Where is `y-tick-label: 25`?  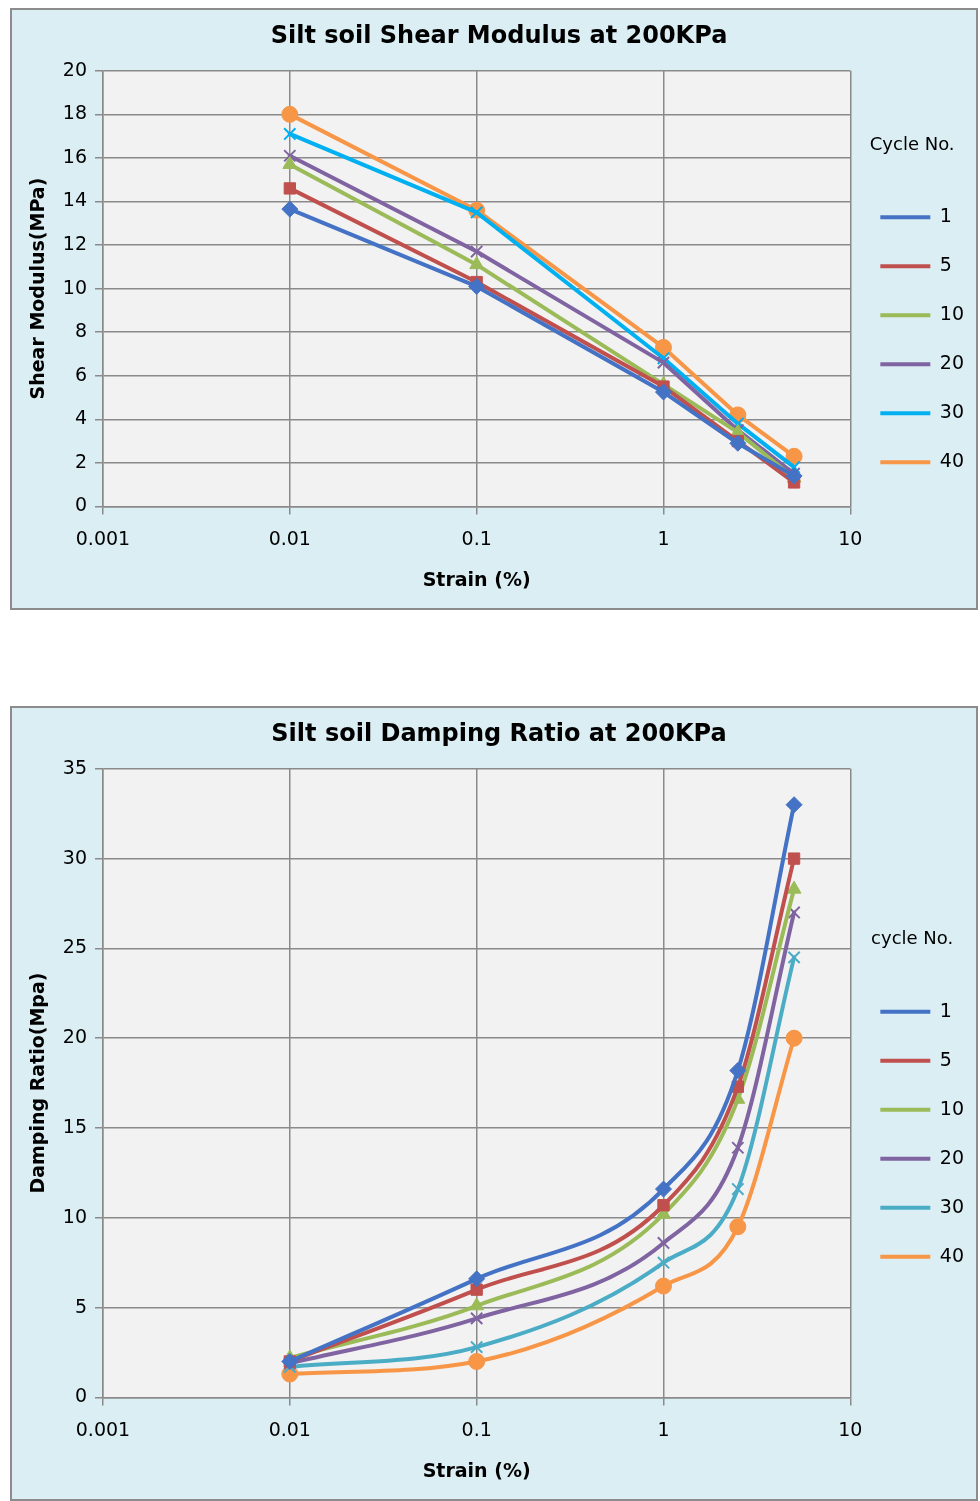 y-tick-label: 25 is located at coordinates (74, 946).